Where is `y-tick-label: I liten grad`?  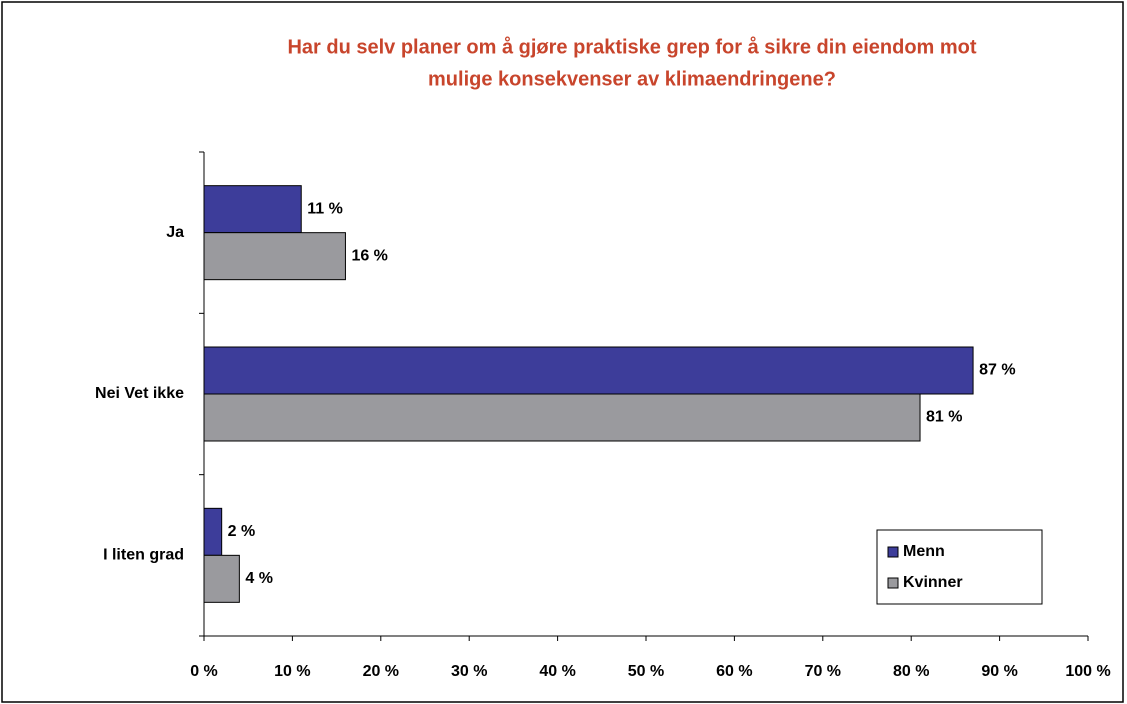
y-tick-label: I liten grad is located at coordinates (143, 555).